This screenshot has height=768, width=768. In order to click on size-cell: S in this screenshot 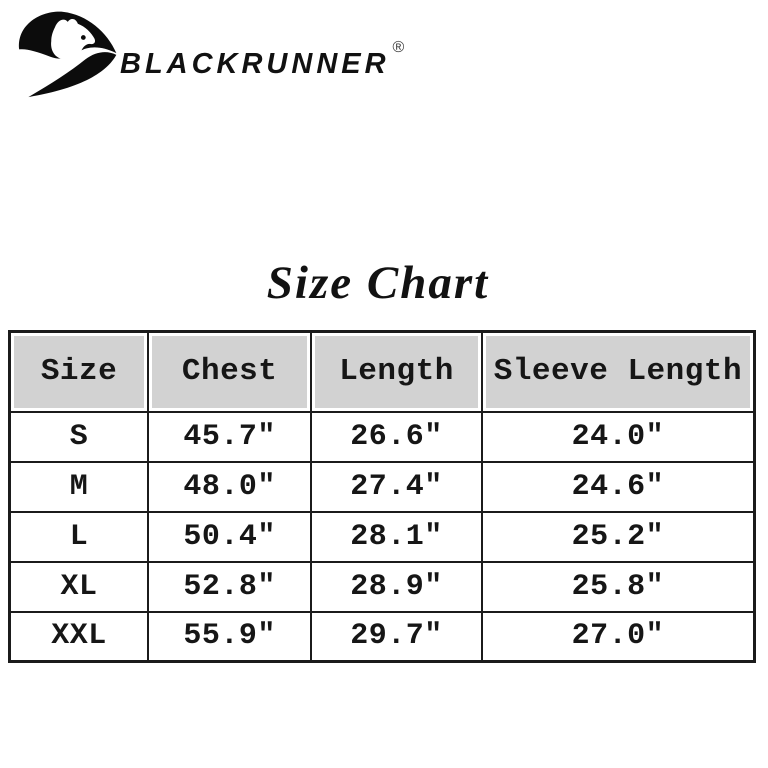, I will do `click(79, 436)`.